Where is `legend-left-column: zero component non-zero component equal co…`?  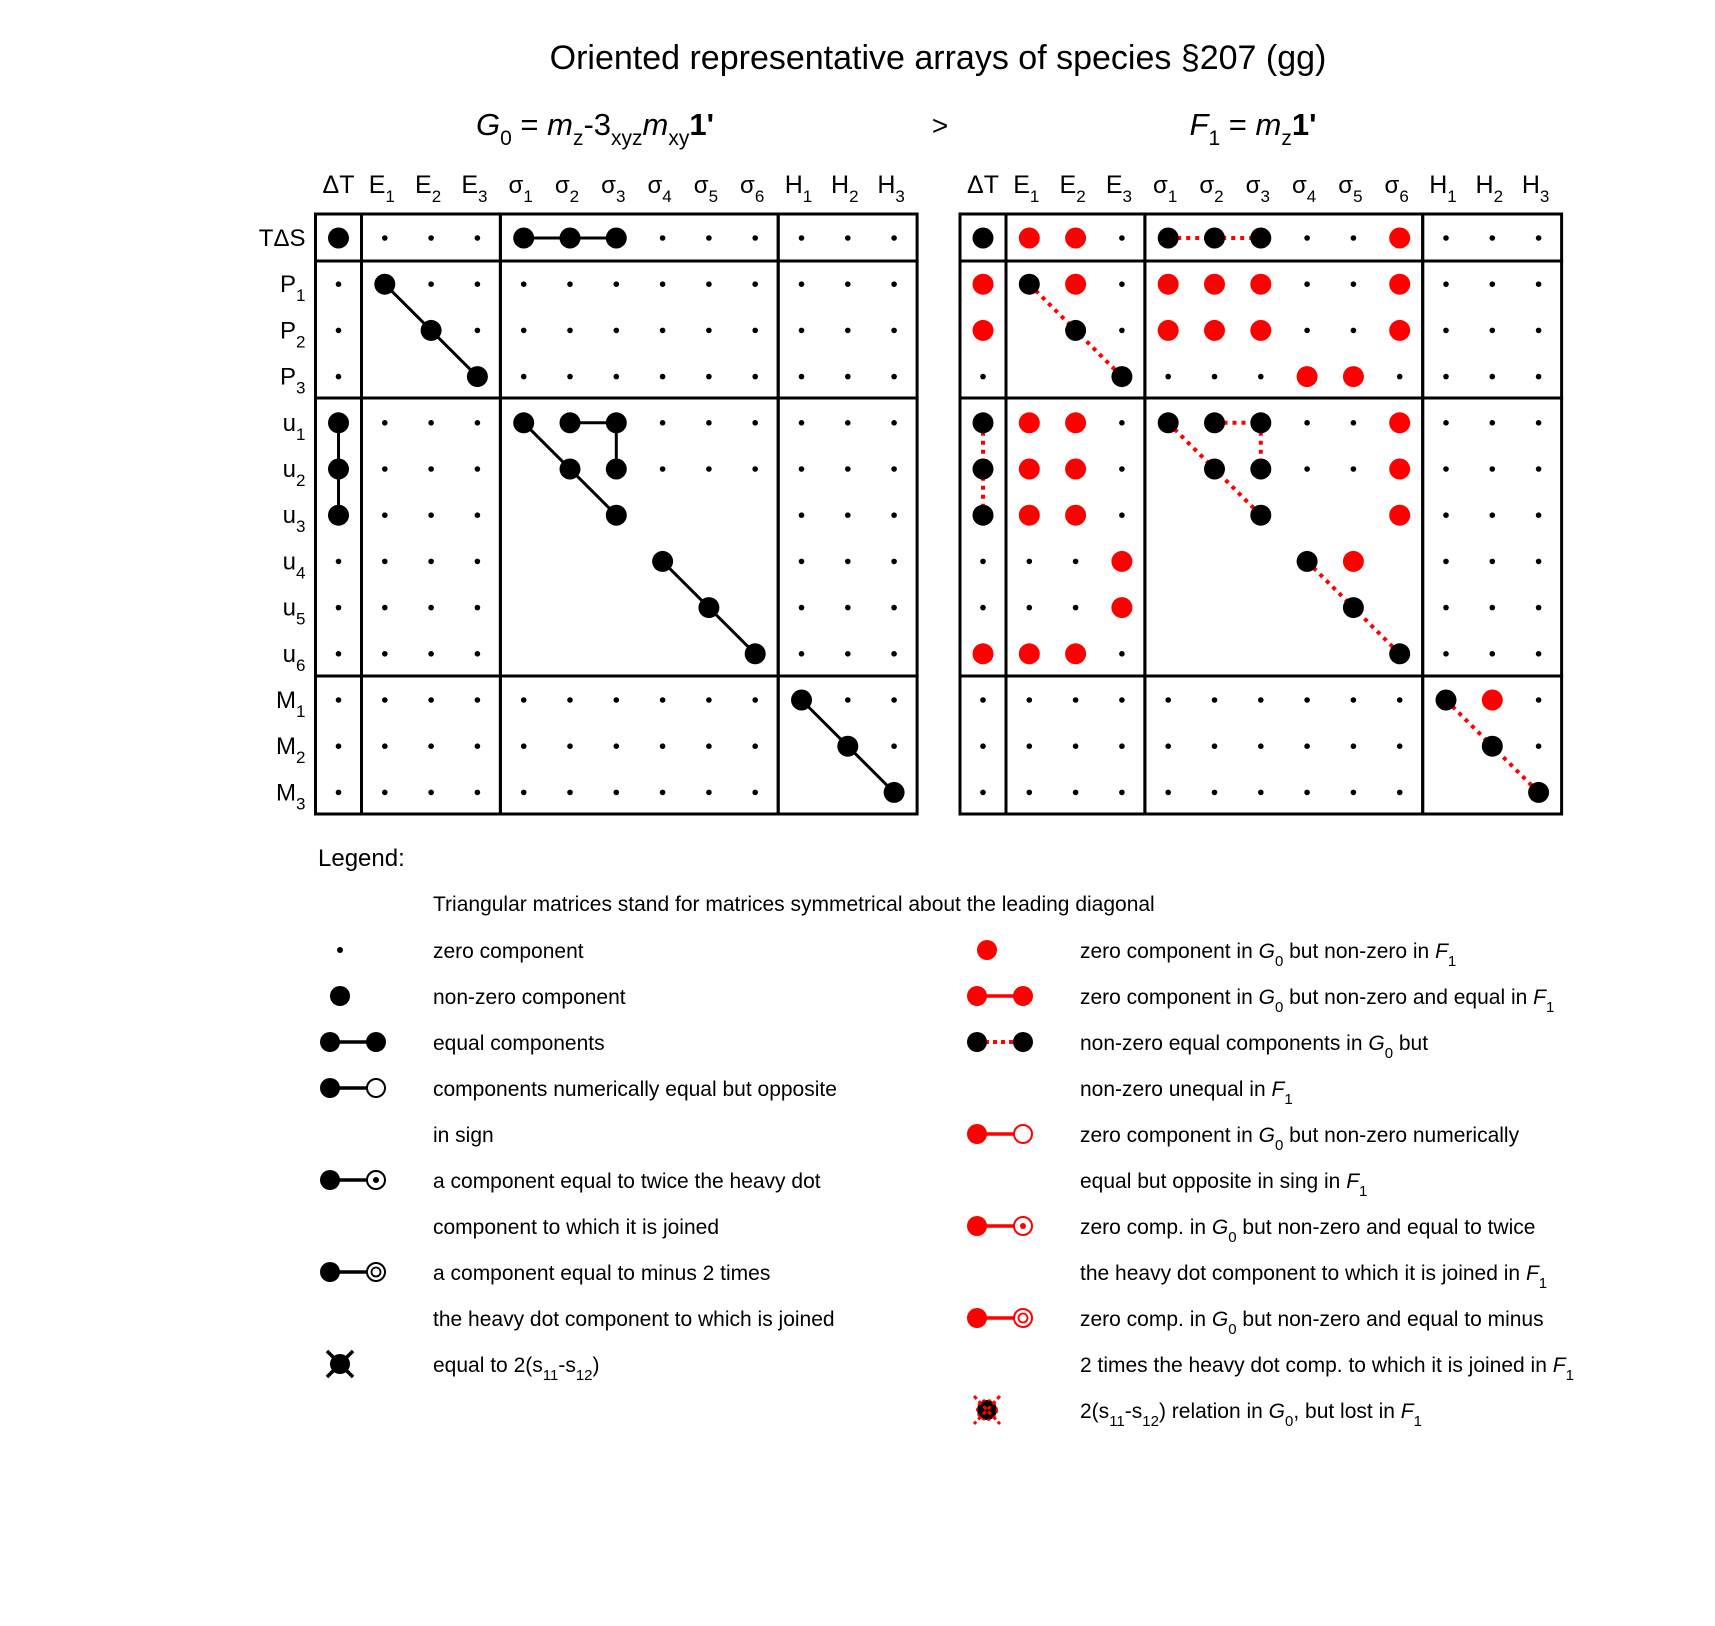 legend-left-column: zero component non-zero component equal co… is located at coordinates (578, 1162).